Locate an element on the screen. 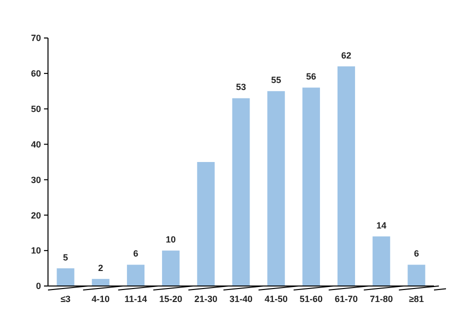 Image resolution: width=454 pixels, height=322 pixels. x-tick-label: ≥81 is located at coordinates (416, 299).